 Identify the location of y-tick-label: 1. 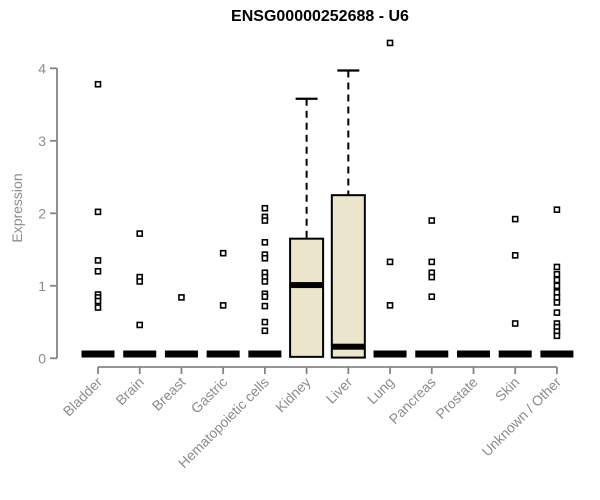
(42, 286).